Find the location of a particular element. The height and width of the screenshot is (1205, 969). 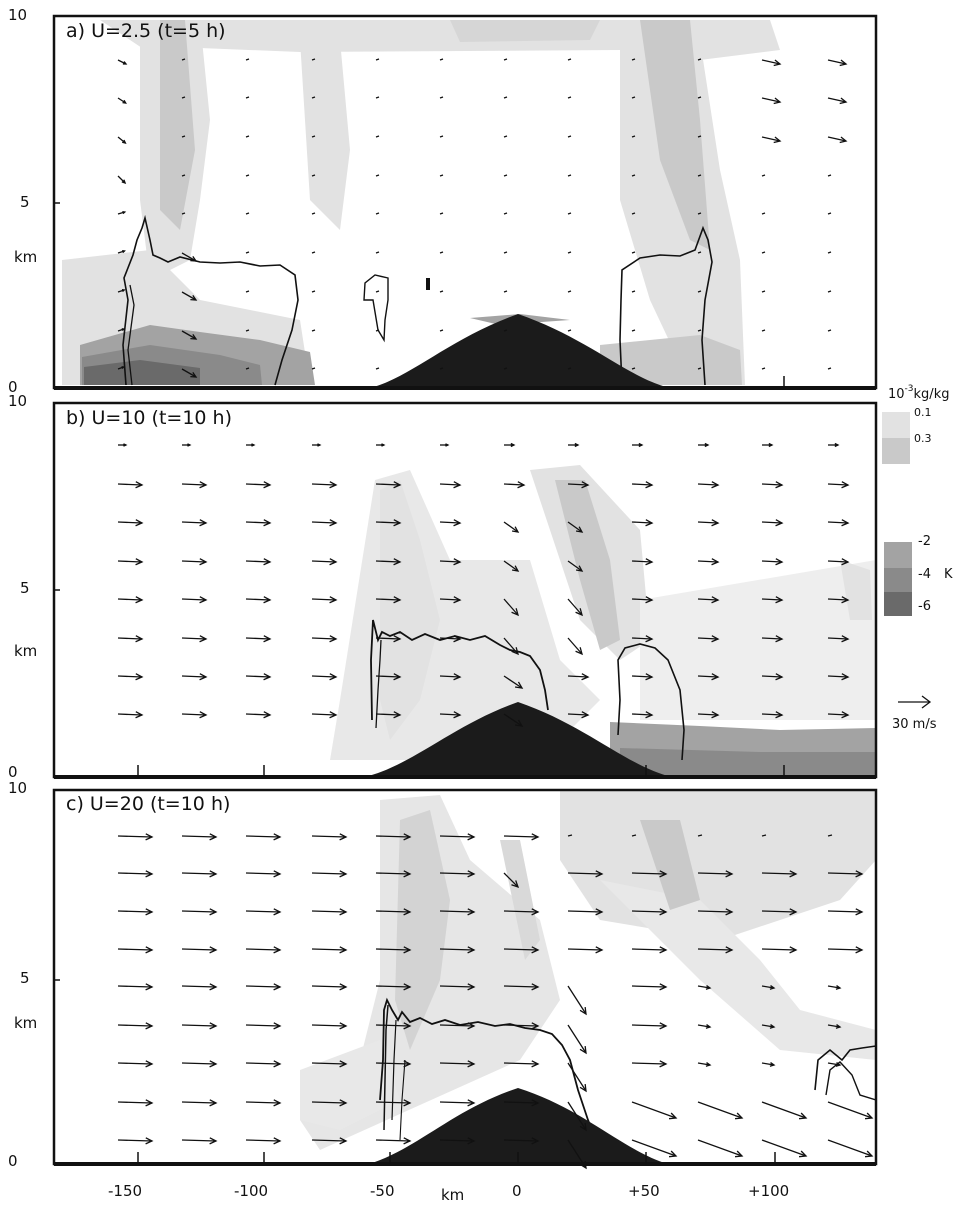

legend-temp-unit: K is located at coordinates (948, 574).